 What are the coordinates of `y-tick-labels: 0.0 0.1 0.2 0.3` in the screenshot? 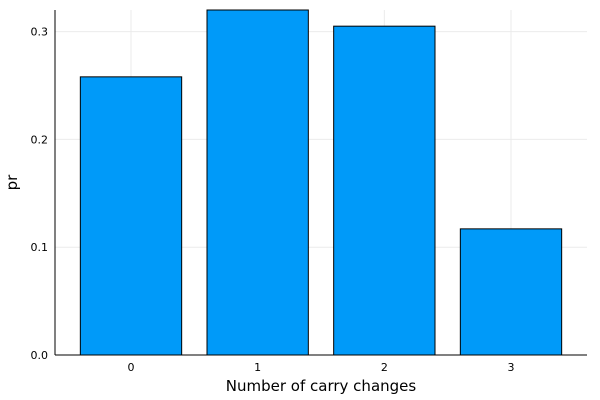 It's located at (40, 194).